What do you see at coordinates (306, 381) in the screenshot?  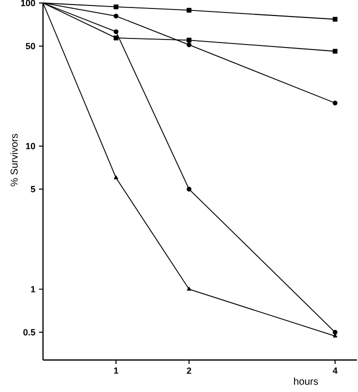 I see `x-axis-title: hours` at bounding box center [306, 381].